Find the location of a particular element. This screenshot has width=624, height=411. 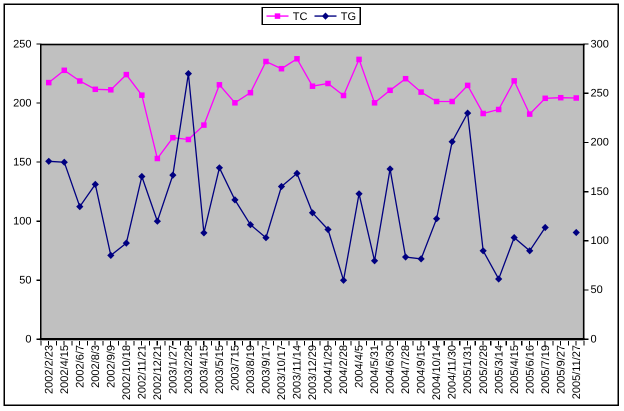

svg-text: 300 is located at coordinates (600, 44).